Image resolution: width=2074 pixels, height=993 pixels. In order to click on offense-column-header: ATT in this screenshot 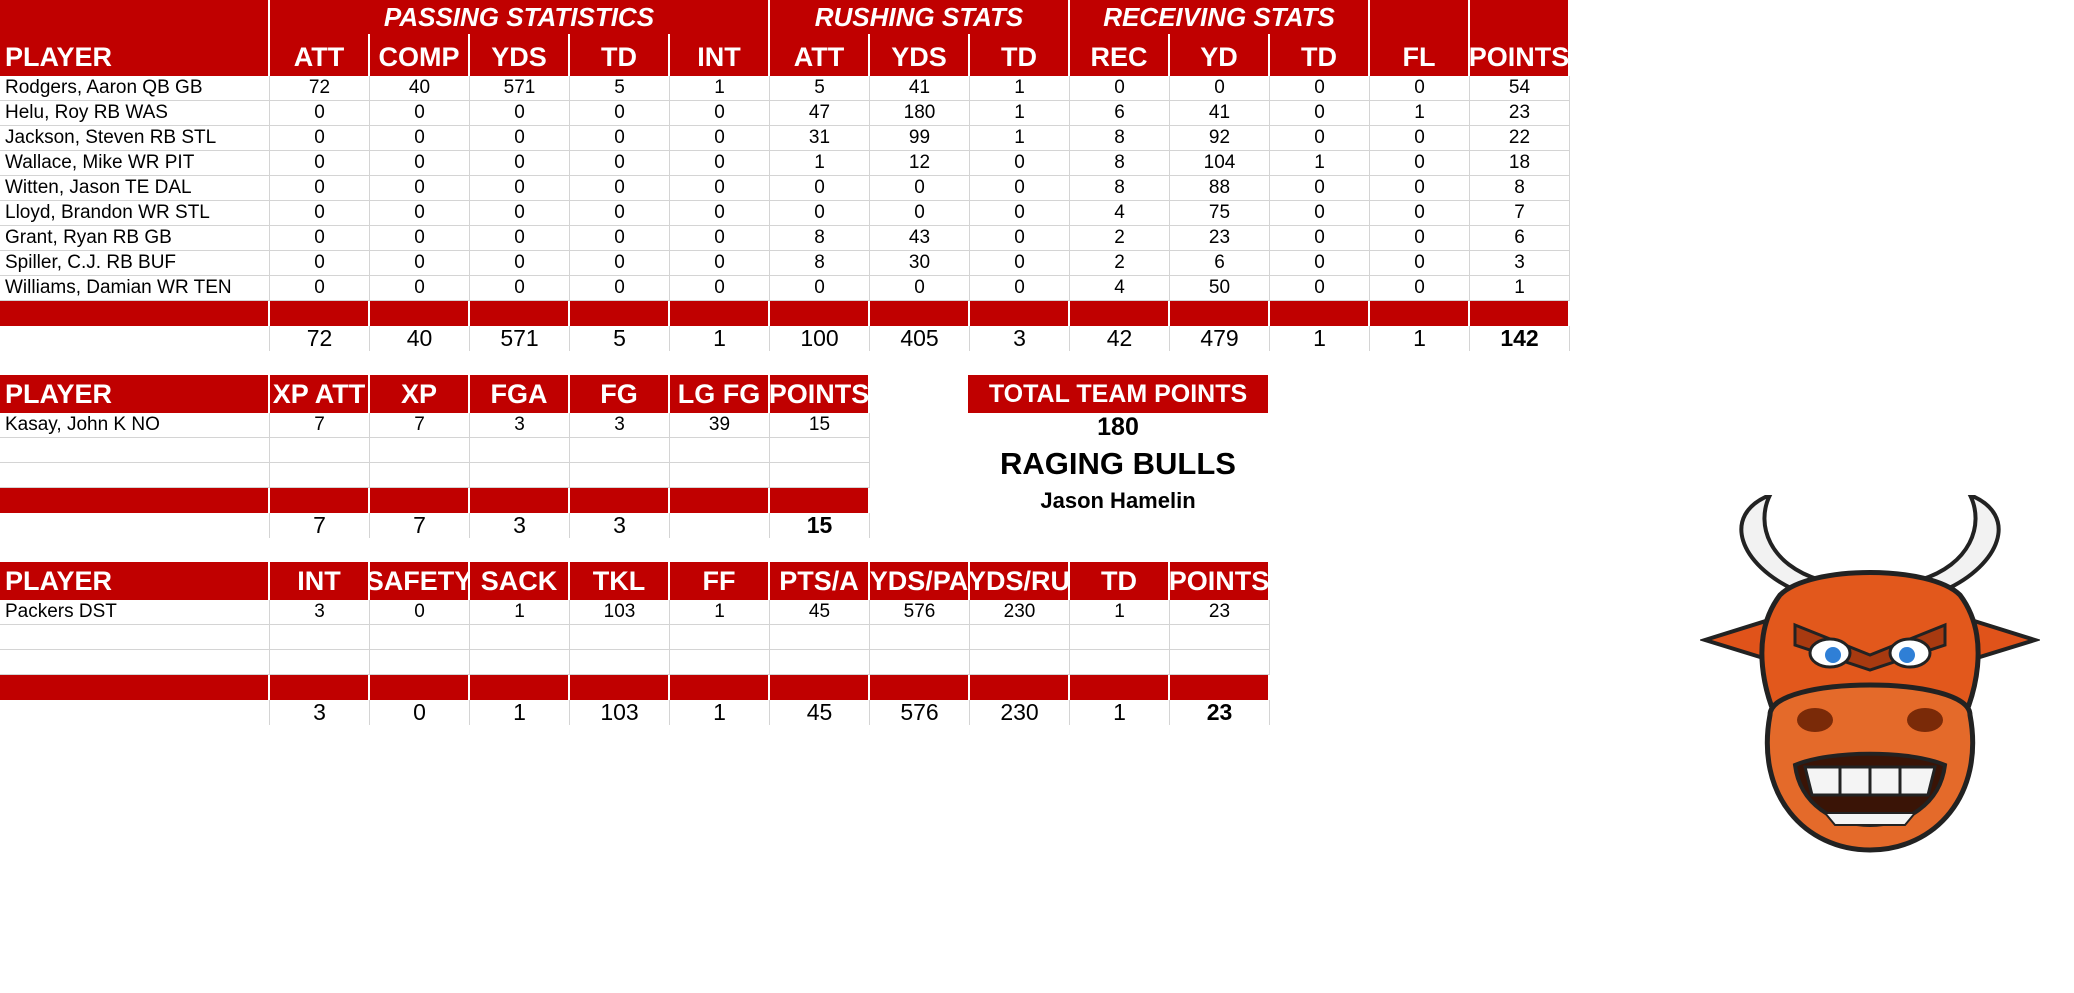, I will do `click(820, 57)`.